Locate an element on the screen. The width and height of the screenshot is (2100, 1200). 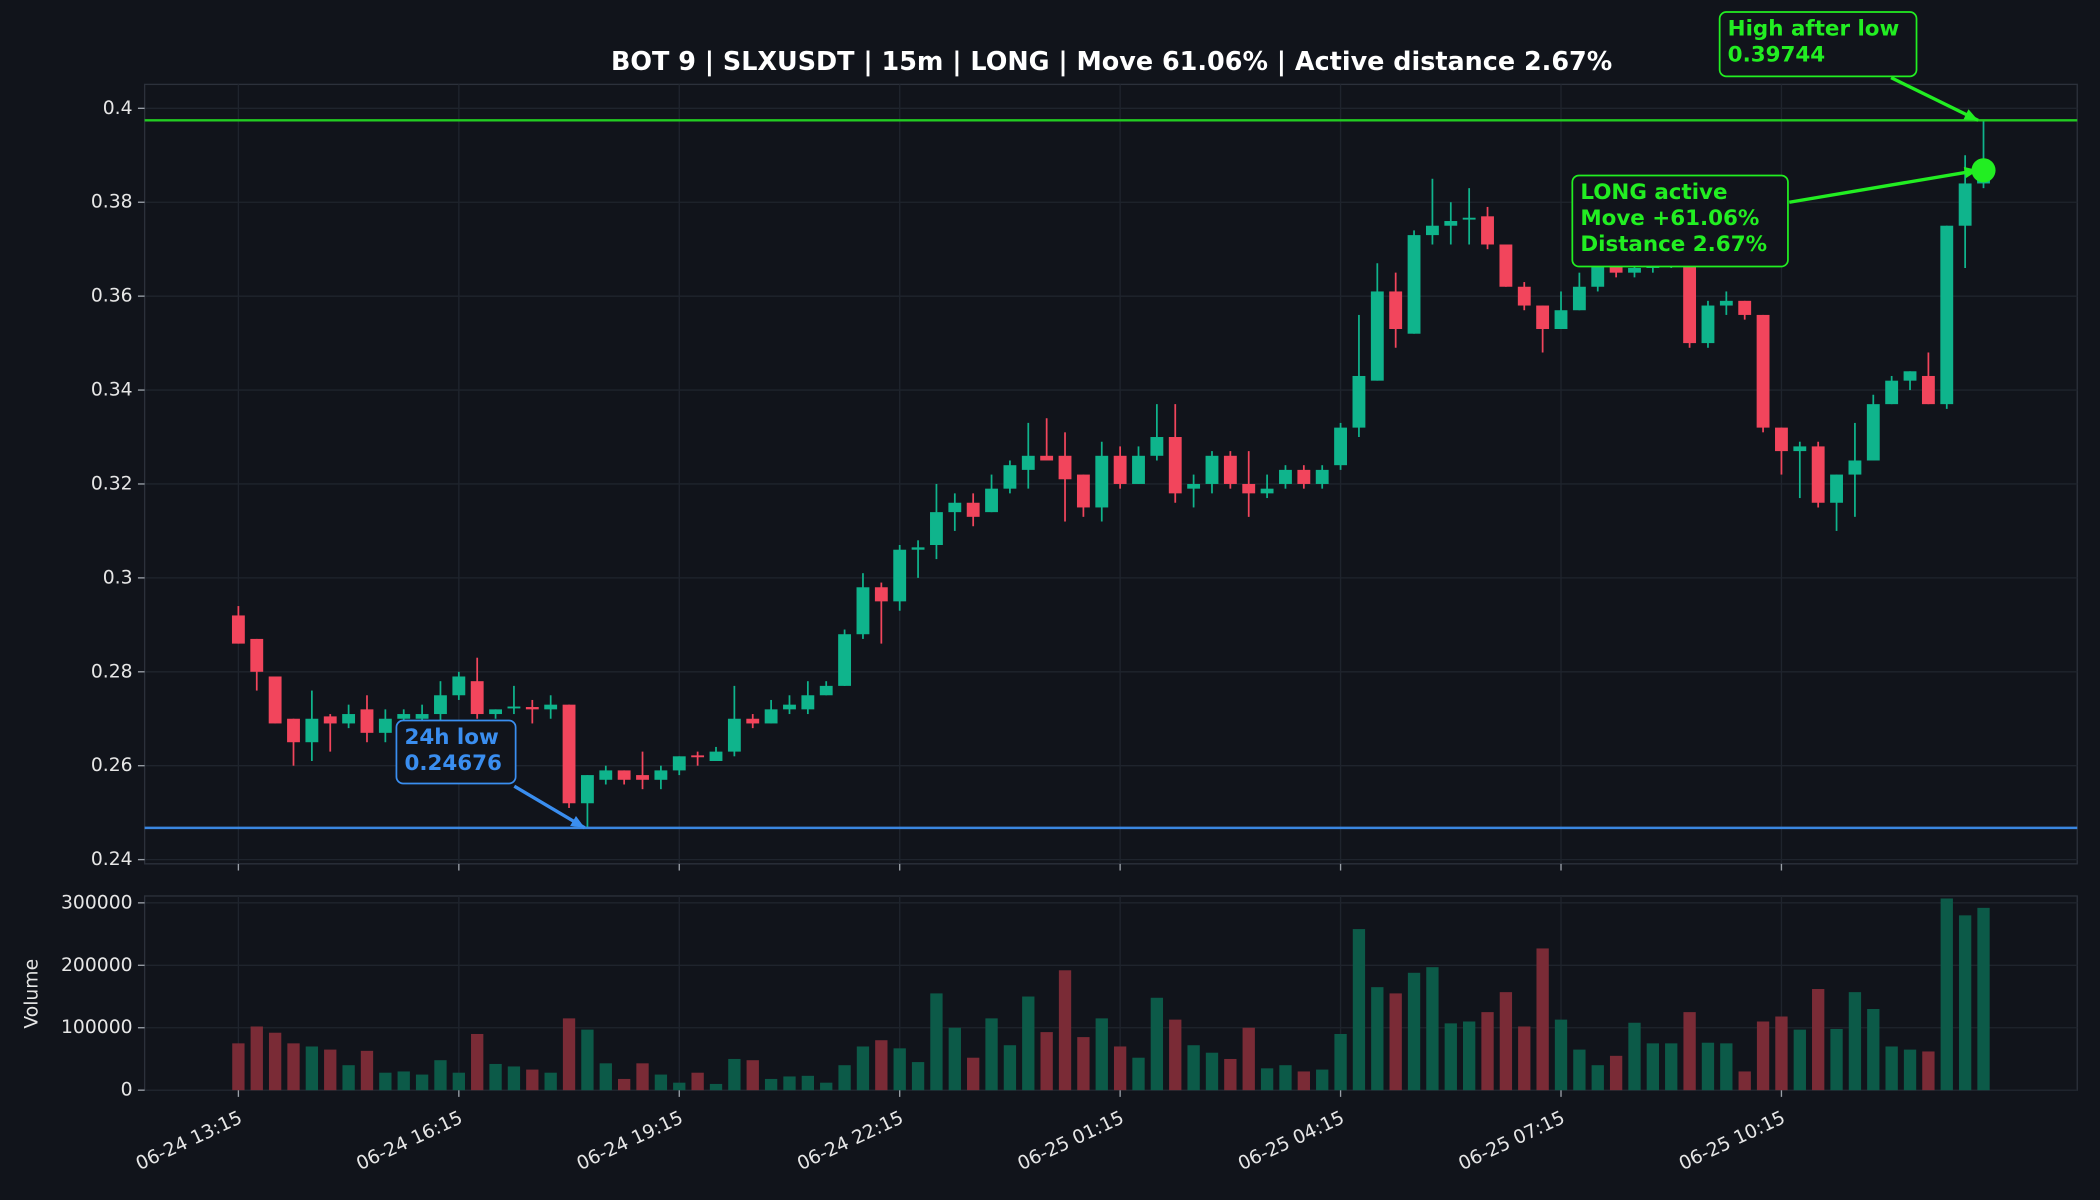
y-tick-label: 0.36 is located at coordinates (112, 296).